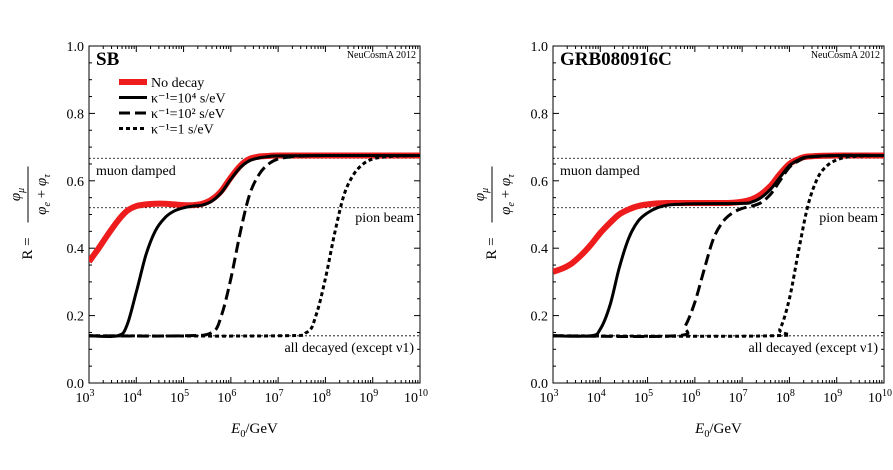  What do you see at coordinates (182, 130) in the screenshot?
I see `legend-label-3: κ⁻¹=1 s/eV` at bounding box center [182, 130].